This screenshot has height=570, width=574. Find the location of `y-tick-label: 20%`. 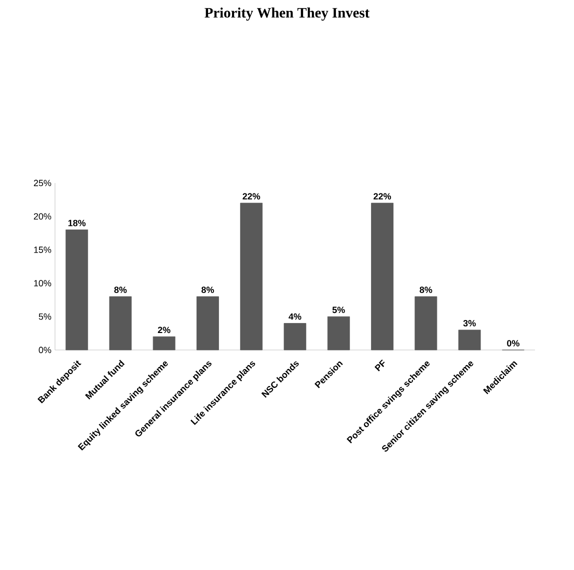

y-tick-label: 20% is located at coordinates (43, 216).